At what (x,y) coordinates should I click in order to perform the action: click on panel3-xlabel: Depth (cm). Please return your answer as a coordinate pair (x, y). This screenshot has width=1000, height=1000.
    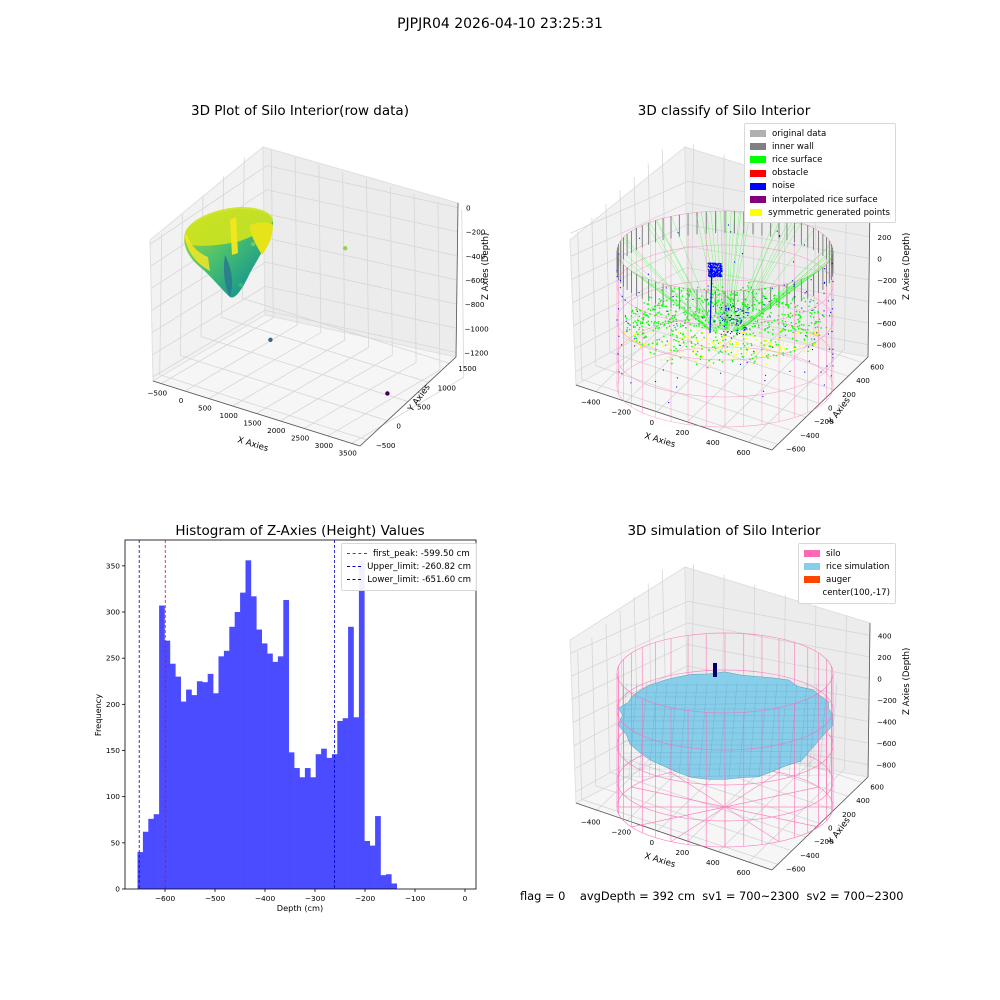
    Looking at the image, I should click on (300, 908).